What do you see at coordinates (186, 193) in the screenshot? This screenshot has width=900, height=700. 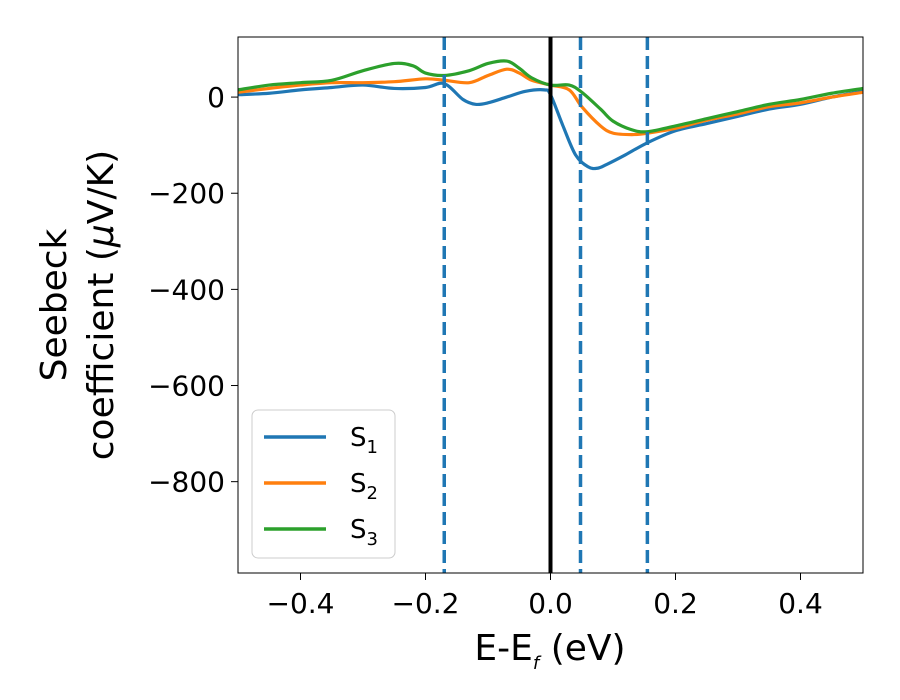 I see `y-tick-label: −200` at bounding box center [186, 193].